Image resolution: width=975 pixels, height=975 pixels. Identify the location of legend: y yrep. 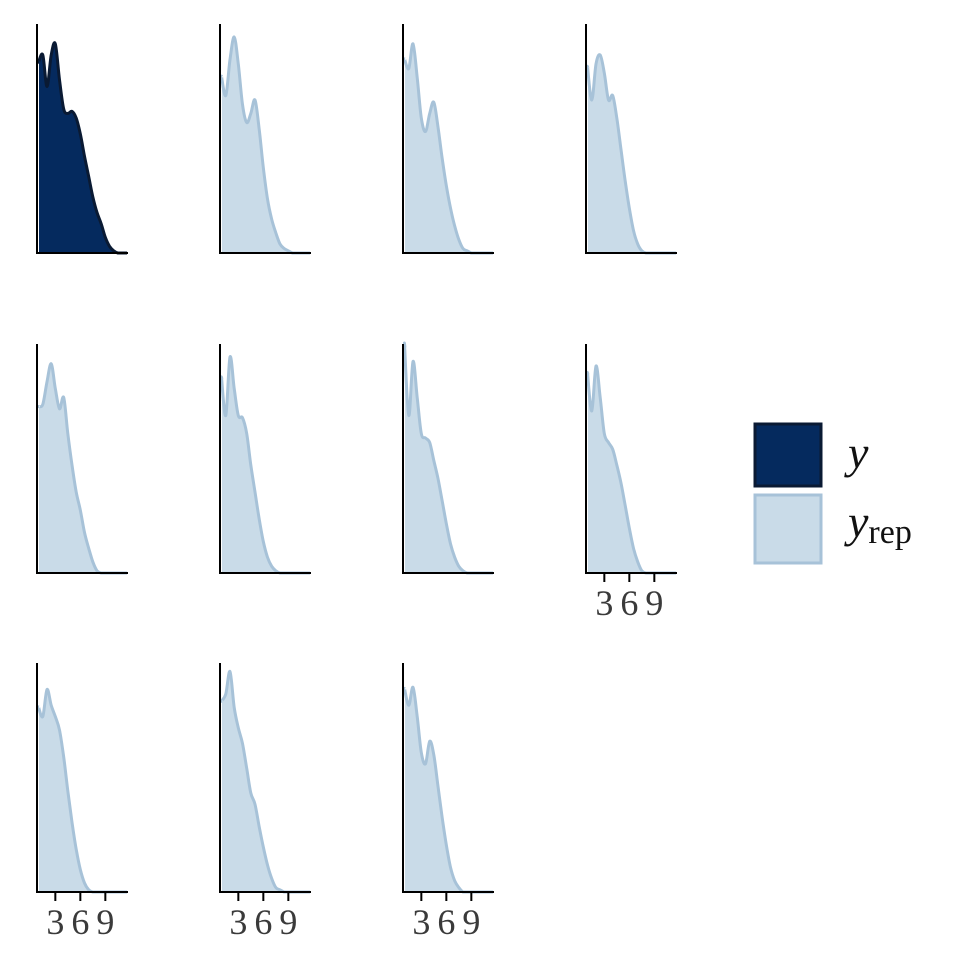
(832, 493).